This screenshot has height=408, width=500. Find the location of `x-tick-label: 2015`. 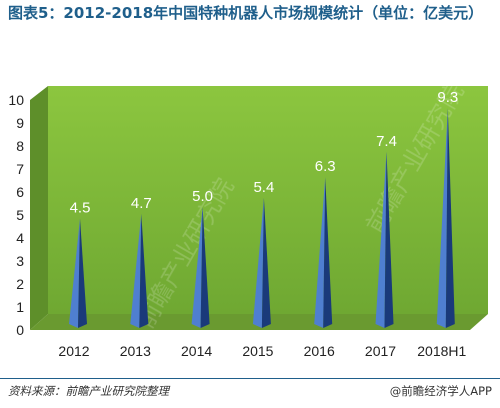

x-tick-label: 2015 is located at coordinates (257, 351).